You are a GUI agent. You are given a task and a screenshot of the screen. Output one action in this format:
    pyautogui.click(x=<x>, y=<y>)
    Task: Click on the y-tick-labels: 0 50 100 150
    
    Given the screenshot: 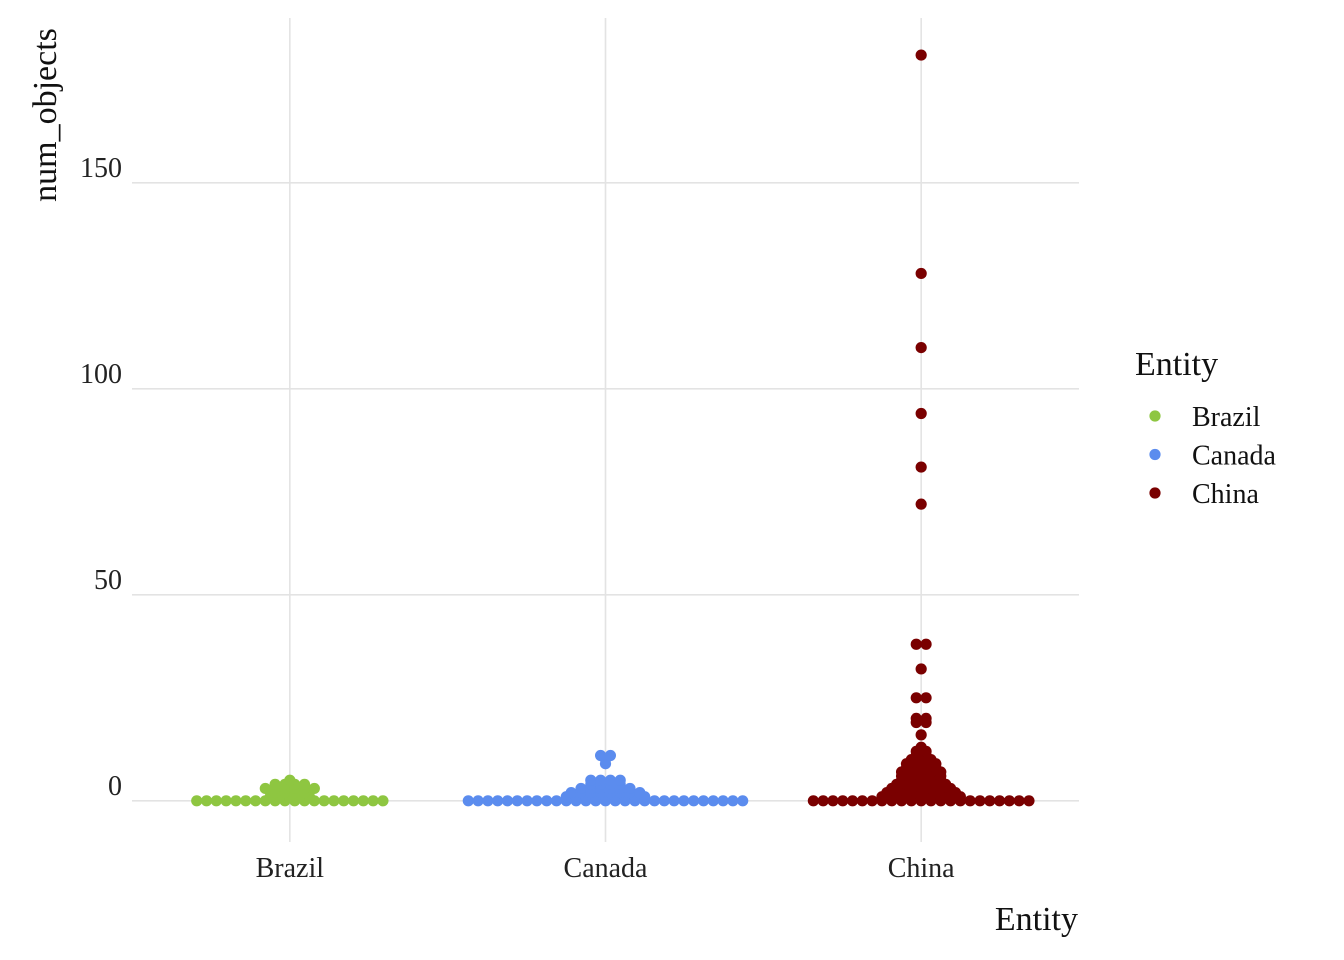 What is the action you would take?
    pyautogui.click(x=101, y=477)
    